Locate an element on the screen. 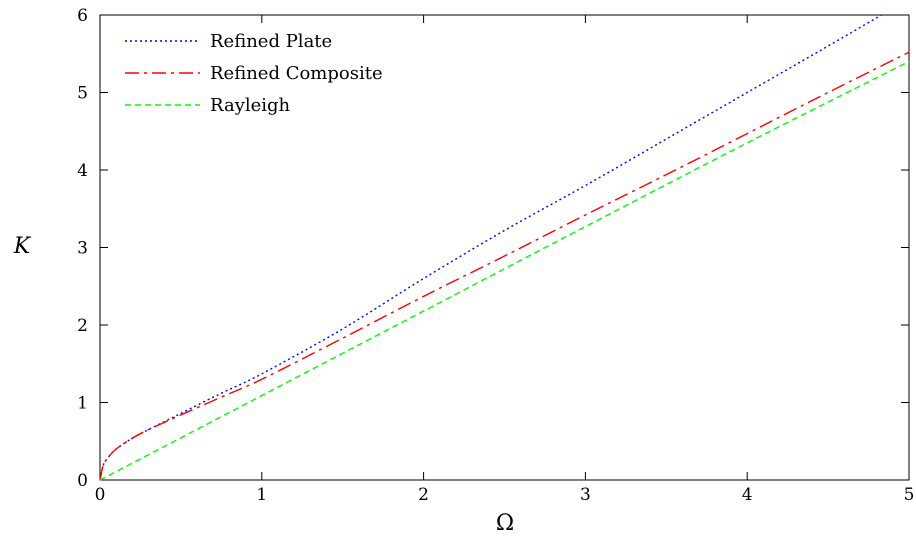  y-tick-label: 1 is located at coordinates (82, 404).